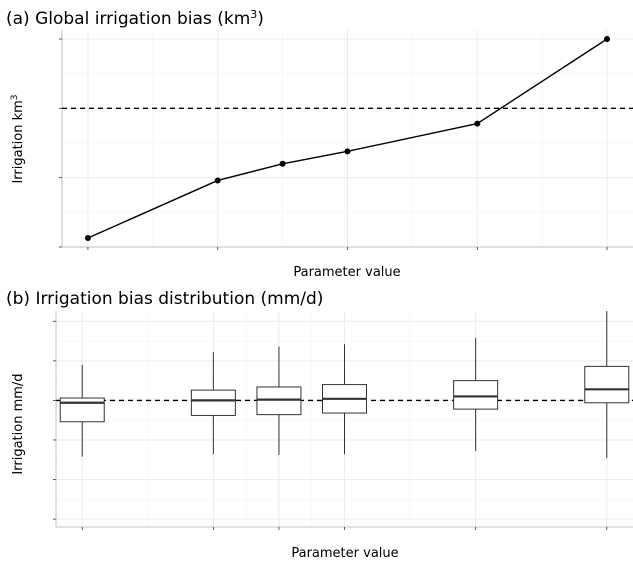 The width and height of the screenshot is (633, 561). I want to click on box-plot-0.8, so click(213, 403).